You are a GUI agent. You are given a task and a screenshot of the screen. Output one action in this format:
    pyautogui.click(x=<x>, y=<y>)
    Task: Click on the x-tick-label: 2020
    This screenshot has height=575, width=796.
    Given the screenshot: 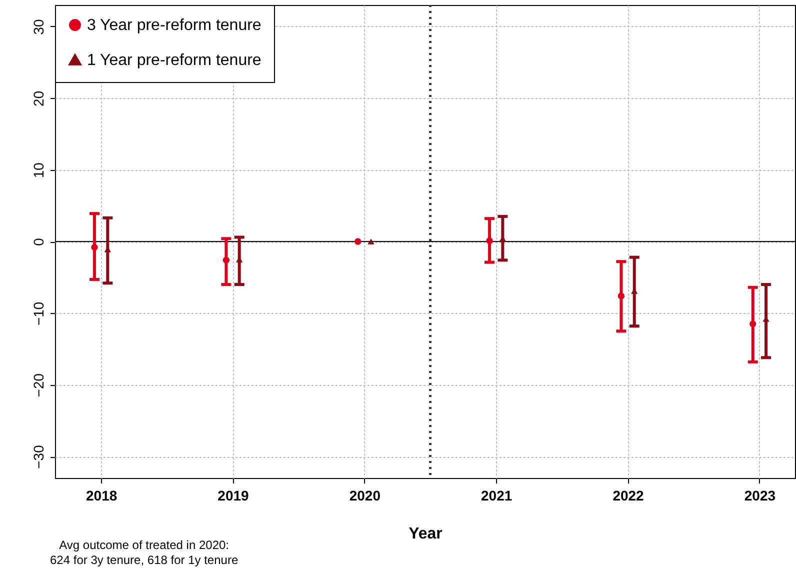 What is the action you would take?
    pyautogui.click(x=365, y=496)
    